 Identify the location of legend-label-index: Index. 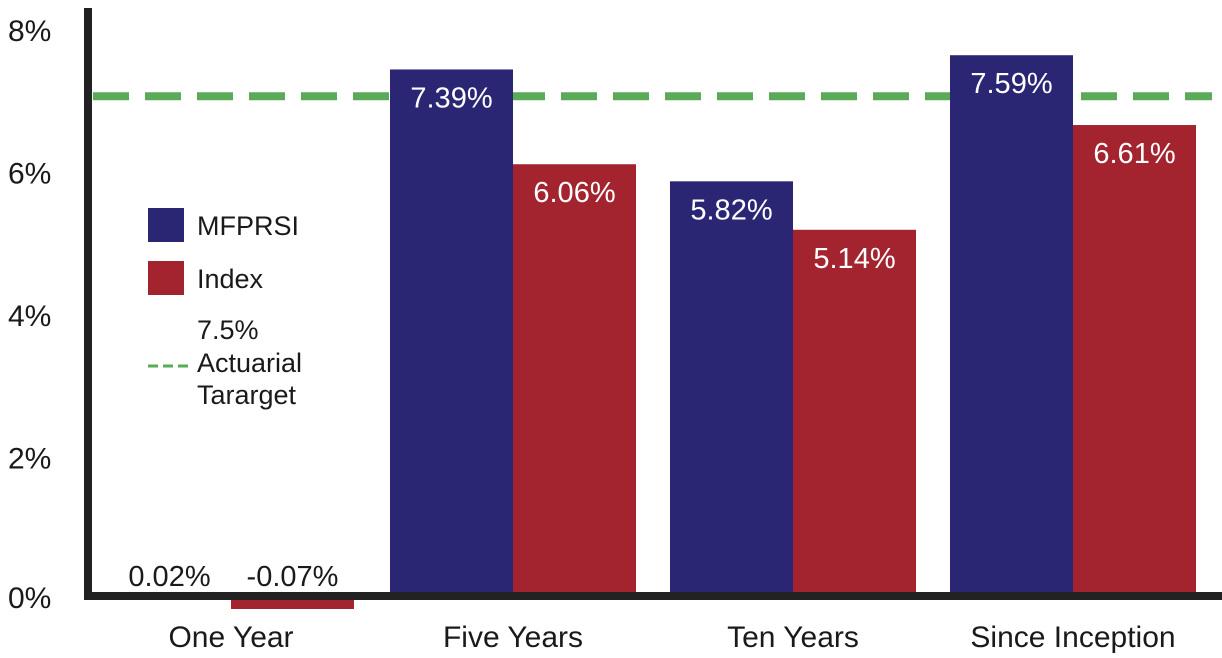
(230, 279).